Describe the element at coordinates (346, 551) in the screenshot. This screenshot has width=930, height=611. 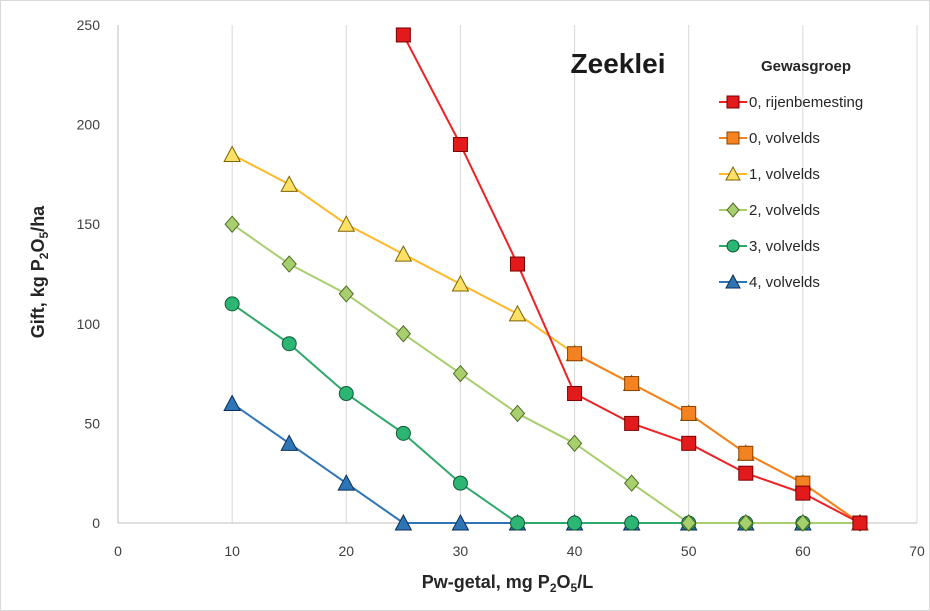
I see `x-tick-label: 20` at that location.